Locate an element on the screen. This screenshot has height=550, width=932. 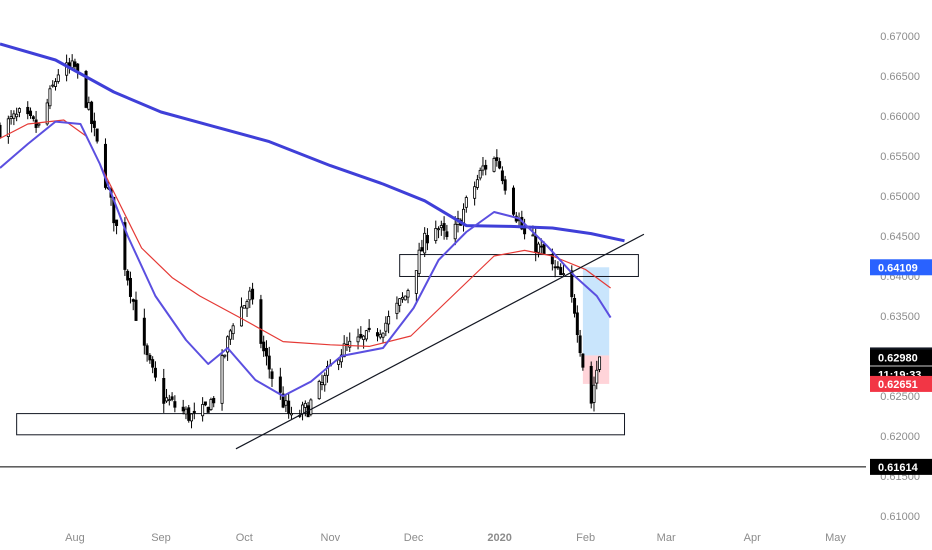
x-axis: Aug Sep Oct Nov Dec 2020 Feb Mar Apr May is located at coordinates (455, 538).